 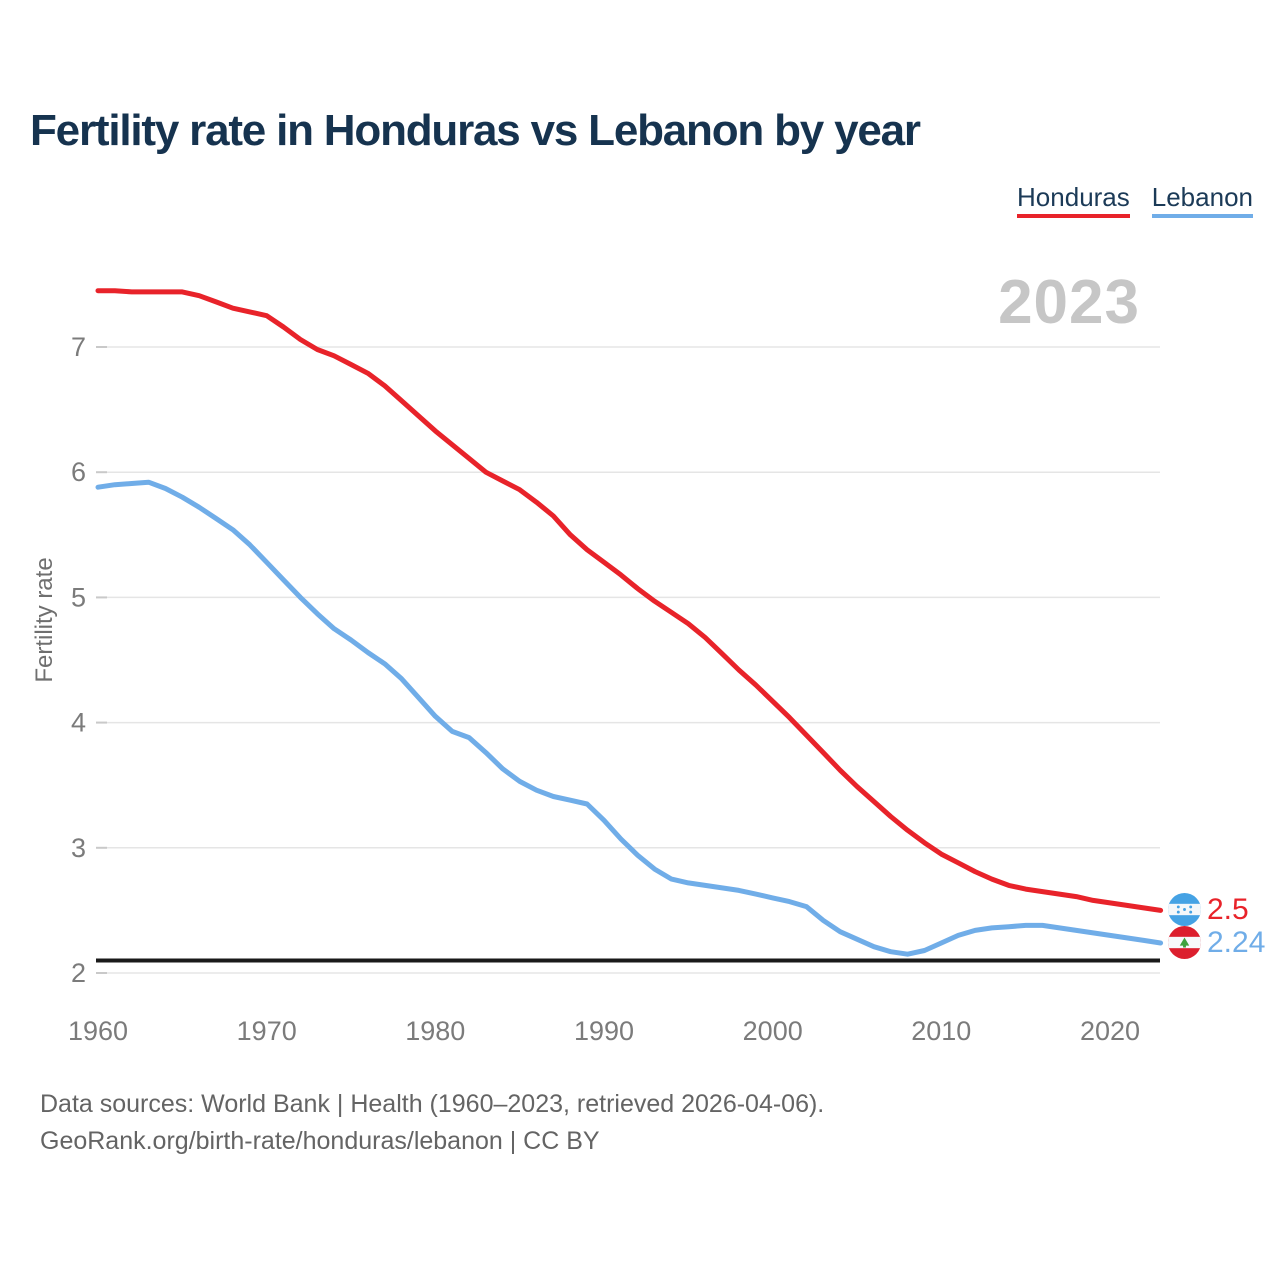 I want to click on y-tick-label: 7, so click(x=78, y=347).